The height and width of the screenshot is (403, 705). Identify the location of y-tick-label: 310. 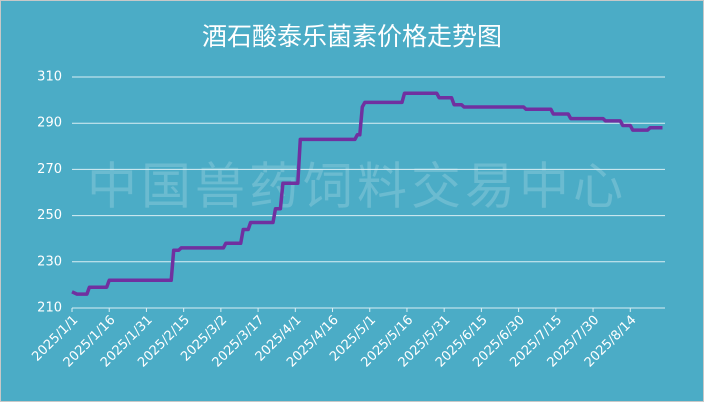
(49, 77).